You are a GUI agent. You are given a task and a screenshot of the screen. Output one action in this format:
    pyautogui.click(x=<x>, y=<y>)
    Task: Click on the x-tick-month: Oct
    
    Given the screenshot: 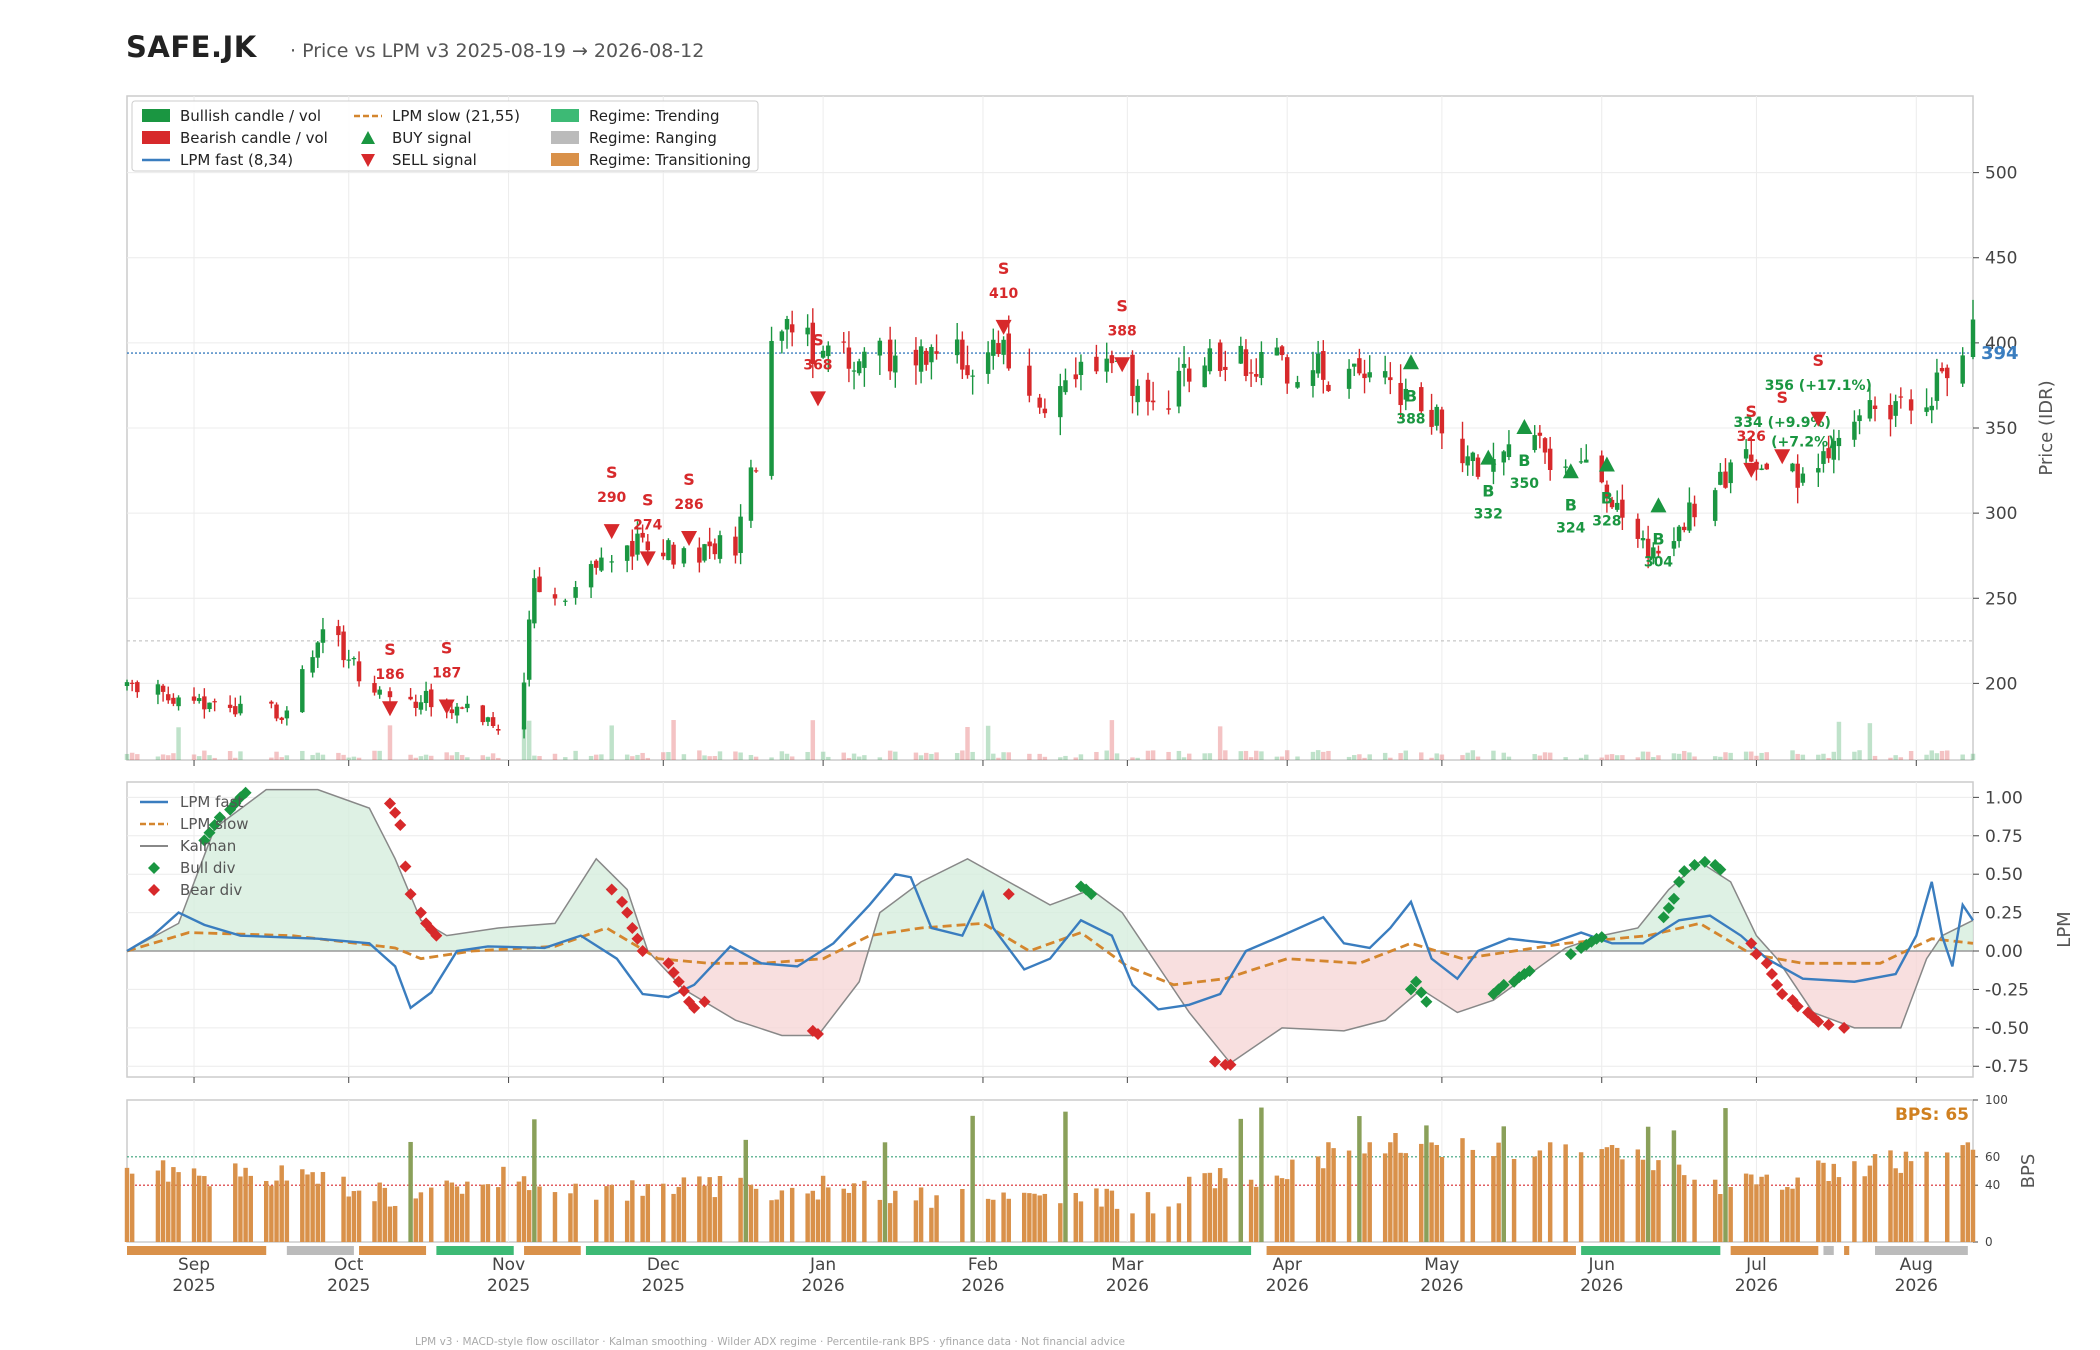 What is the action you would take?
    pyautogui.click(x=349, y=1265)
    